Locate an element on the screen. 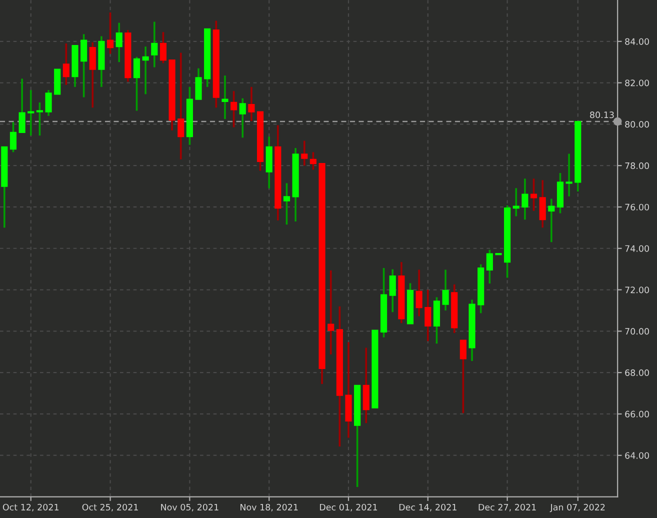  x-tick-label: Jan 07, 2022 is located at coordinates (577, 508).